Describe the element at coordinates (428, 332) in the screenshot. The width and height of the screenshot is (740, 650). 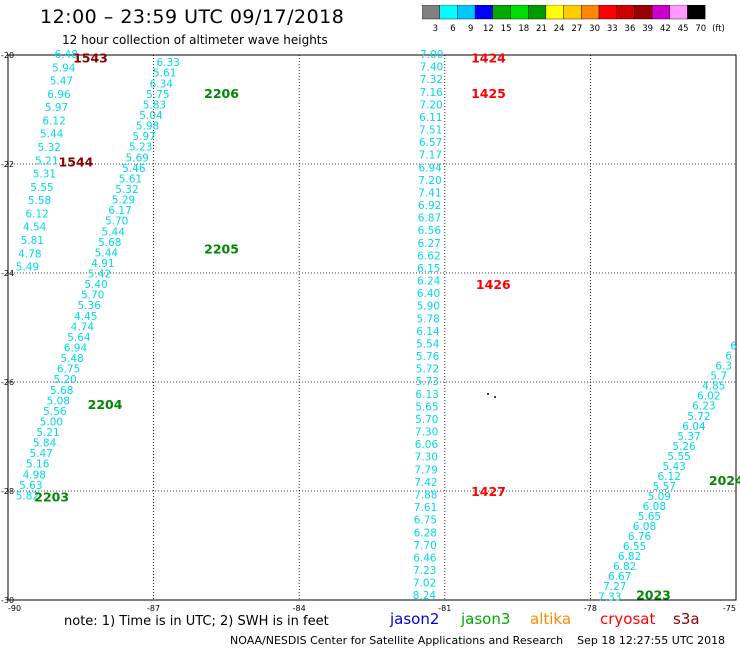
I see `wave-height-value: 6.14` at that location.